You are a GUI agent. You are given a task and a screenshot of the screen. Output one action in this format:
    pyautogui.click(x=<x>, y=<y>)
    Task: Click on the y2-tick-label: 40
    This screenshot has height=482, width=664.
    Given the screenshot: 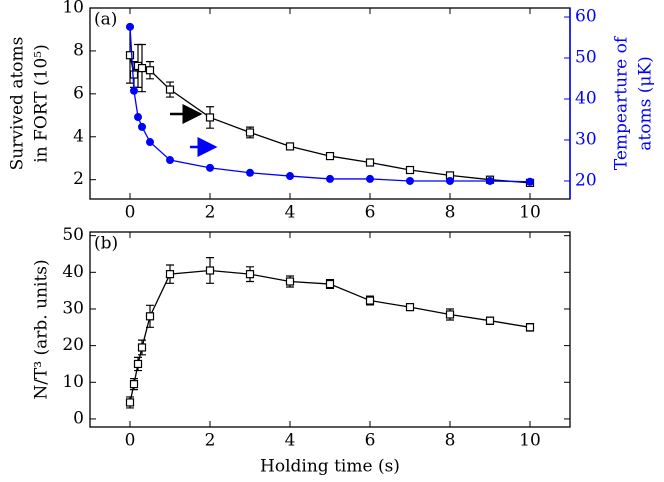 What is the action you would take?
    pyautogui.click(x=586, y=98)
    